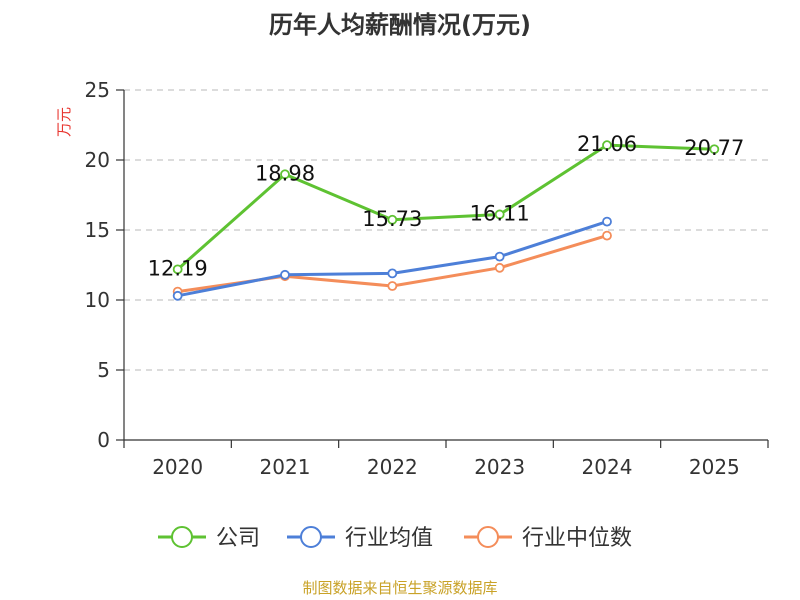 Image resolution: width=800 pixels, height=600 pixels. I want to click on legend: 公司 行业均值 行业中位数, so click(395, 538).